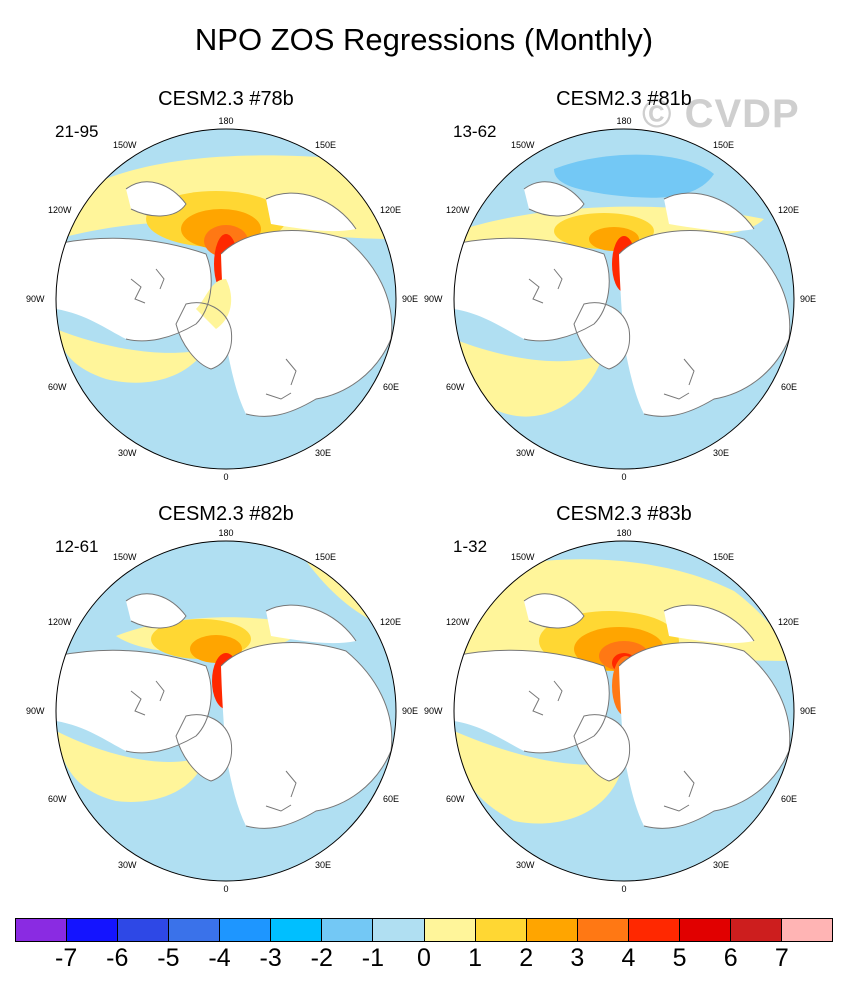 This screenshot has width=848, height=997. Describe the element at coordinates (270, 958) in the screenshot. I see `colorbar-label: -3` at that location.